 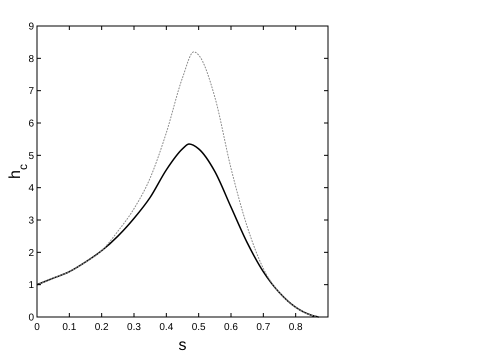 I want to click on x-tick-label: 0.4, so click(x=166, y=327).